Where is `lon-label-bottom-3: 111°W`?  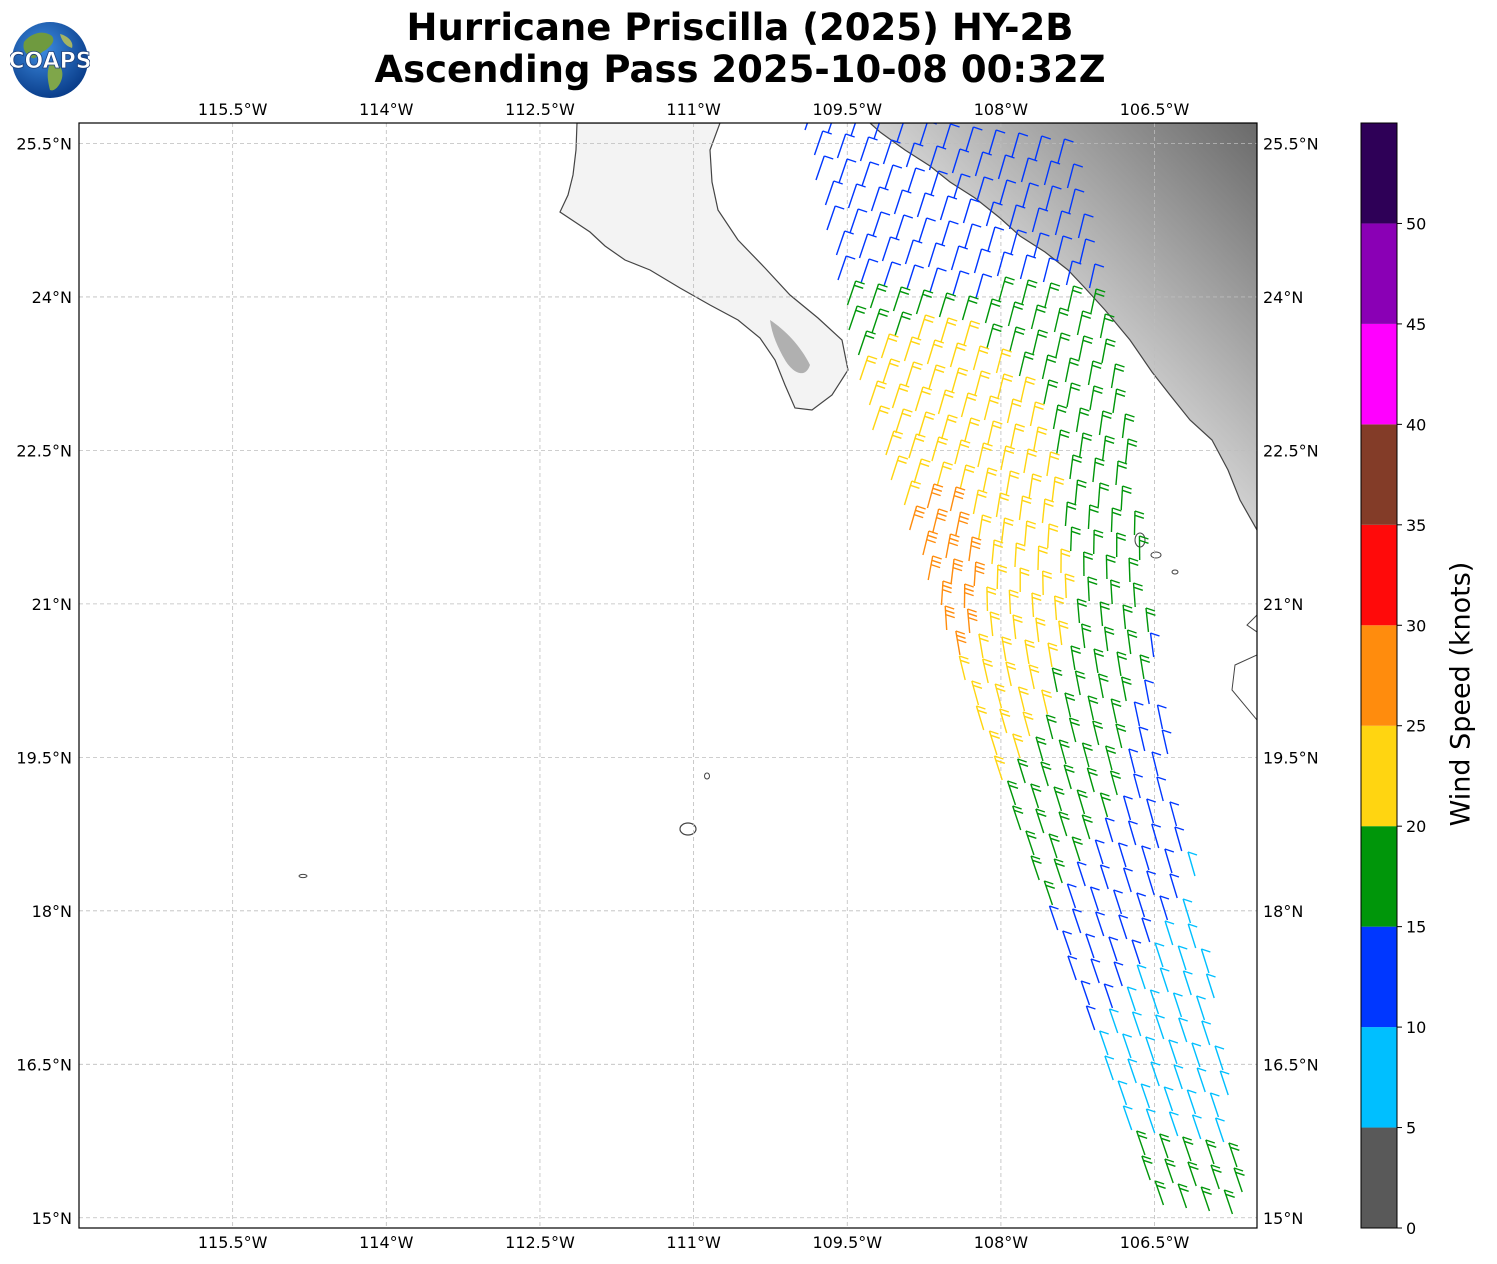
lon-label-bottom-3: 111°W is located at coordinates (693, 1242).